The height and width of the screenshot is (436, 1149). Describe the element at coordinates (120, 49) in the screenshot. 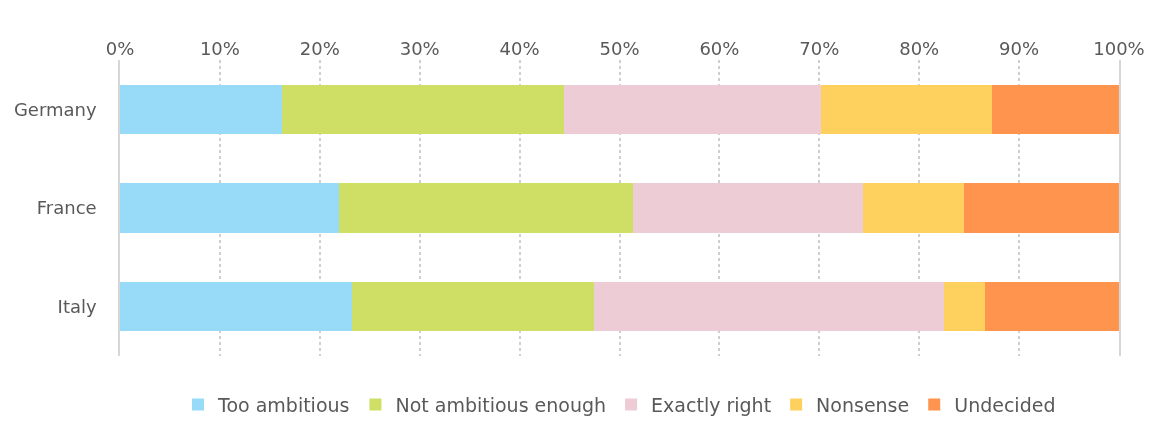

I see `x-tick-label: 0%` at that location.